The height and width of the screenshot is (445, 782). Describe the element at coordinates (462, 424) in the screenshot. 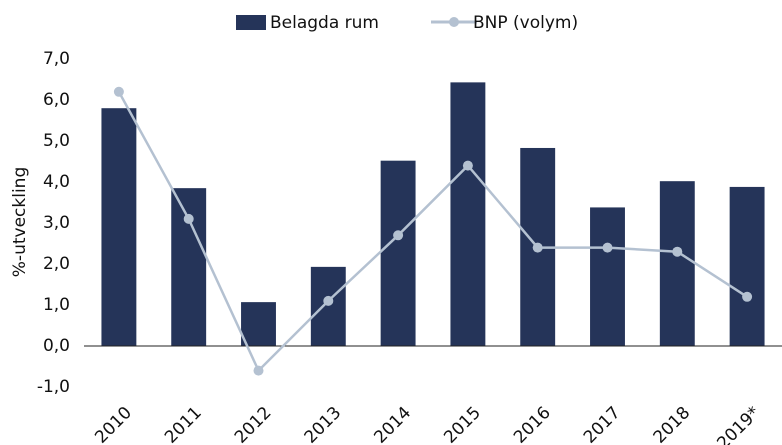

I see `x-tick-label: 2015` at that location.